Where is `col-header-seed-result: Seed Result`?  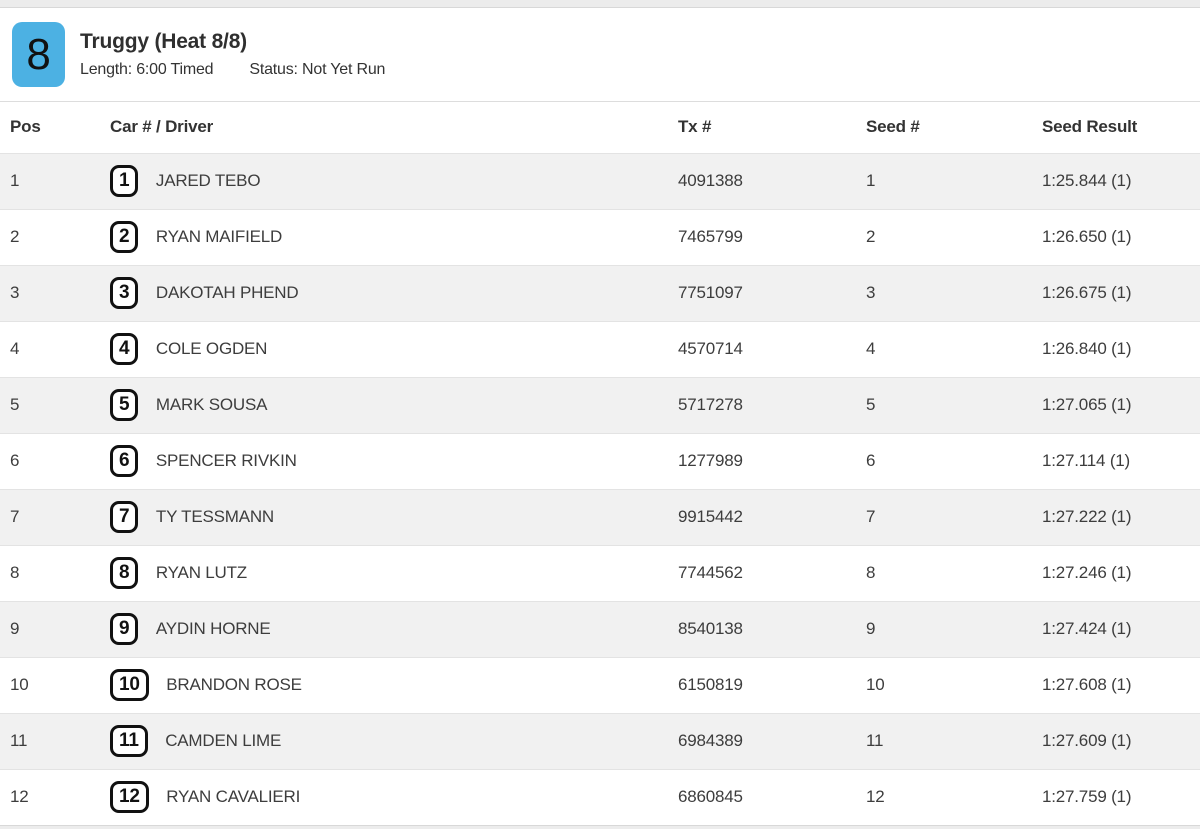
col-header-seed-result: Seed Result is located at coordinates (1121, 127).